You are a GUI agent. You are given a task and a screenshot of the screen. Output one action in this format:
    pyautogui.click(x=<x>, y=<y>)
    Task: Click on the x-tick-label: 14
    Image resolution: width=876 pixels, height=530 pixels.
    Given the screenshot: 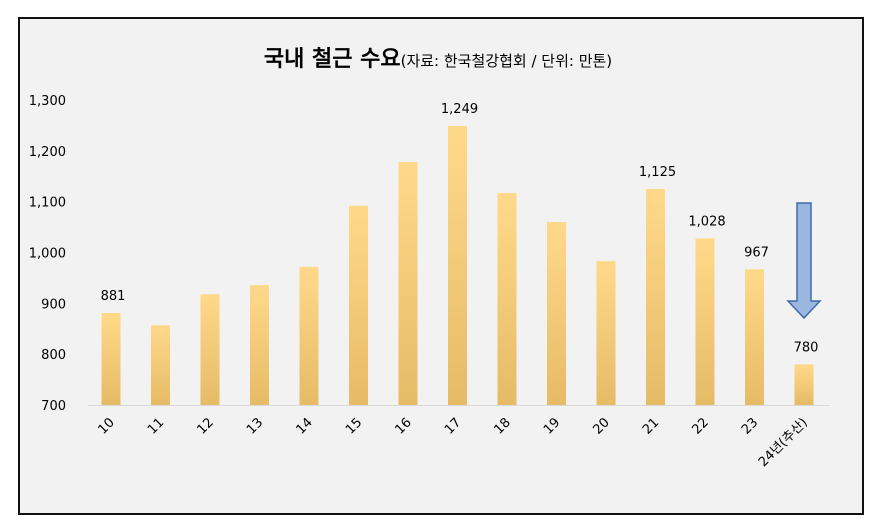 What is the action you would take?
    pyautogui.click(x=305, y=426)
    